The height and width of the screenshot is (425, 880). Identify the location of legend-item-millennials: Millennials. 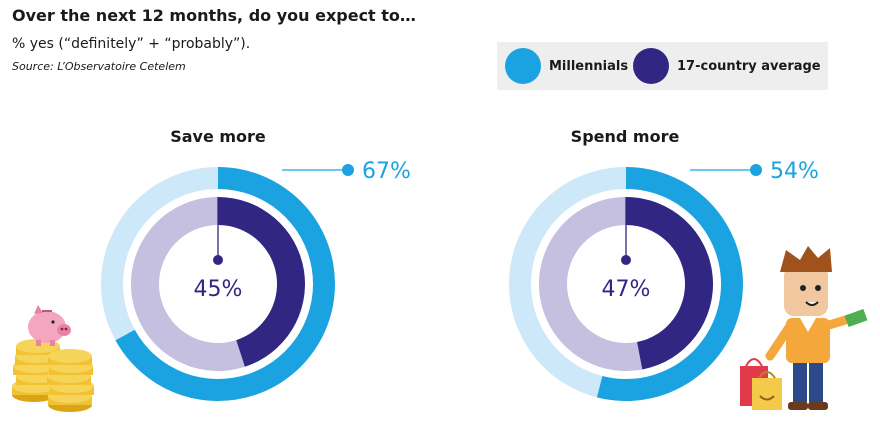
(566, 66).